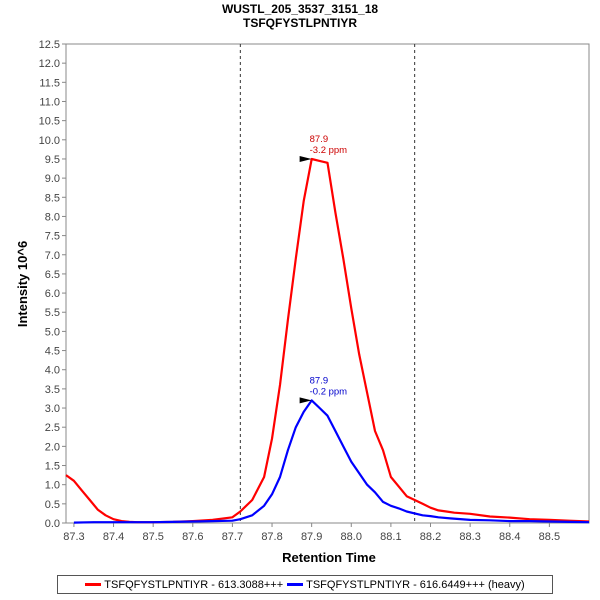 The width and height of the screenshot is (600, 600). What do you see at coordinates (52, 294) in the screenshot?
I see `y-tick-label: 6.0` at bounding box center [52, 294].